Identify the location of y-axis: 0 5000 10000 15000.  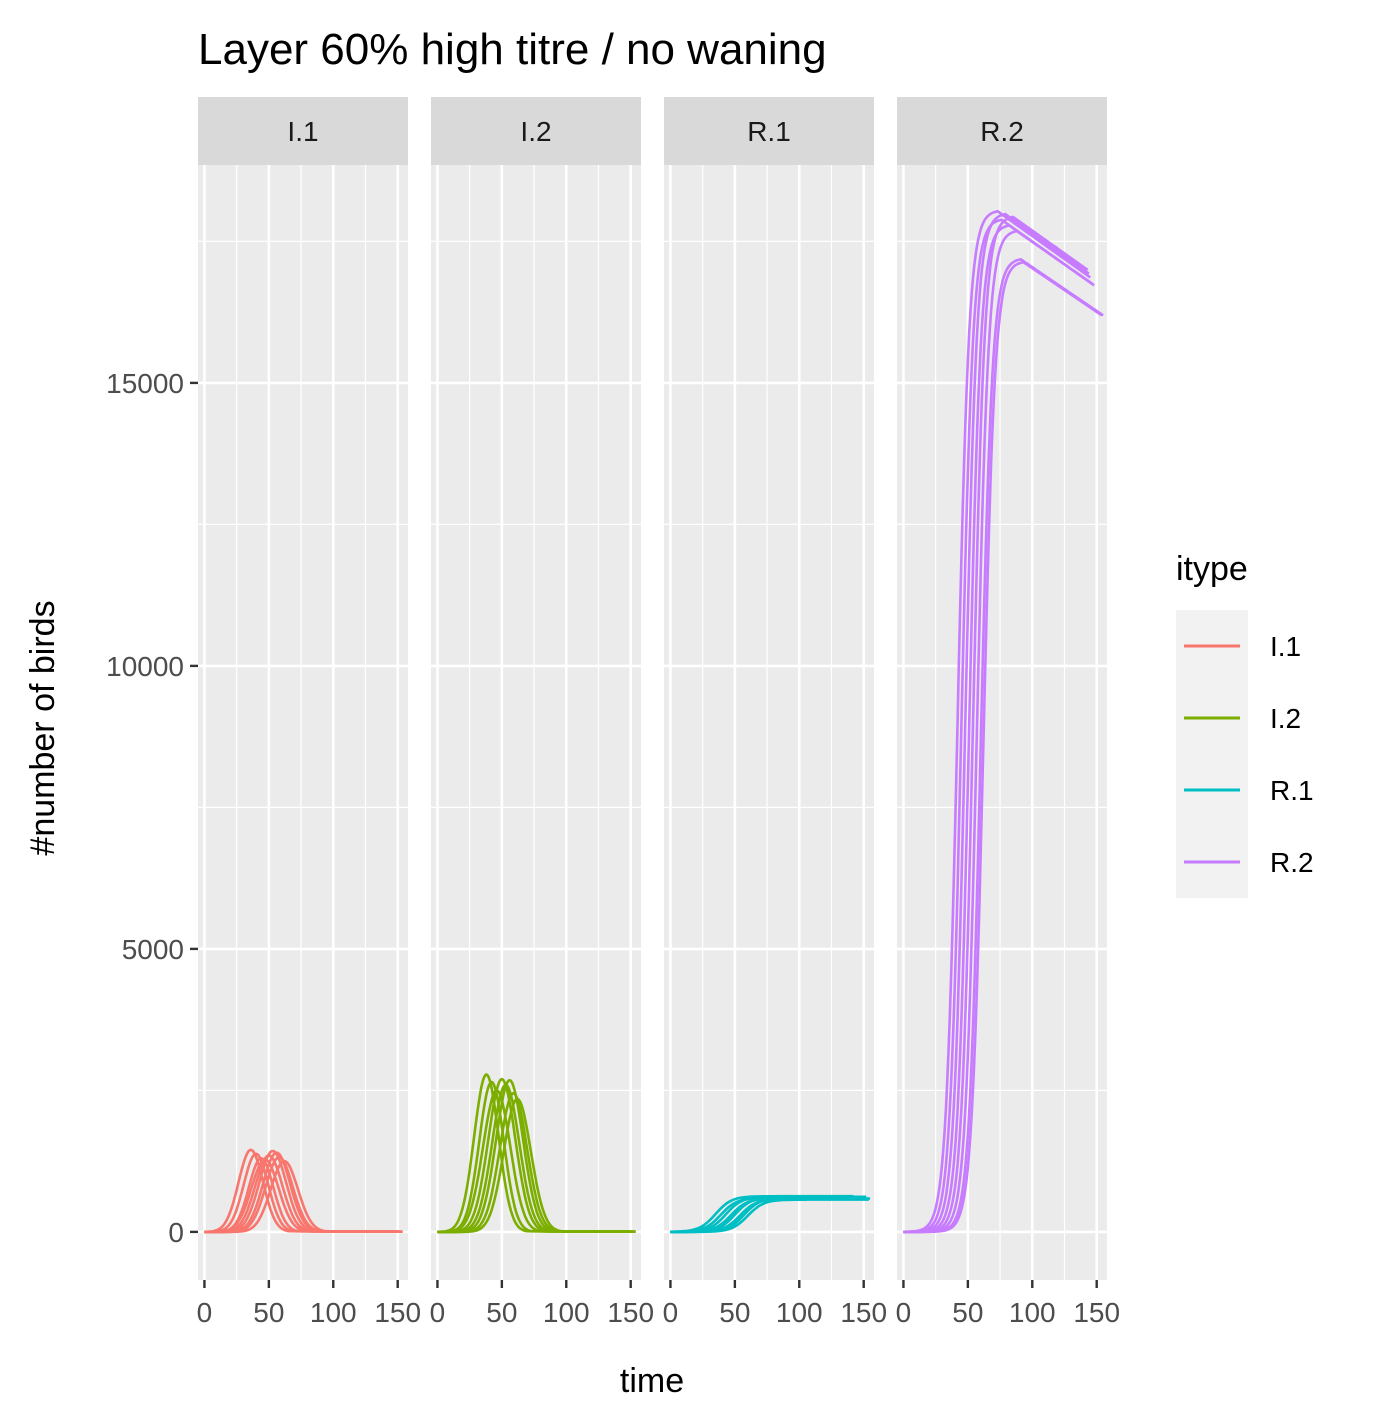
(152, 808).